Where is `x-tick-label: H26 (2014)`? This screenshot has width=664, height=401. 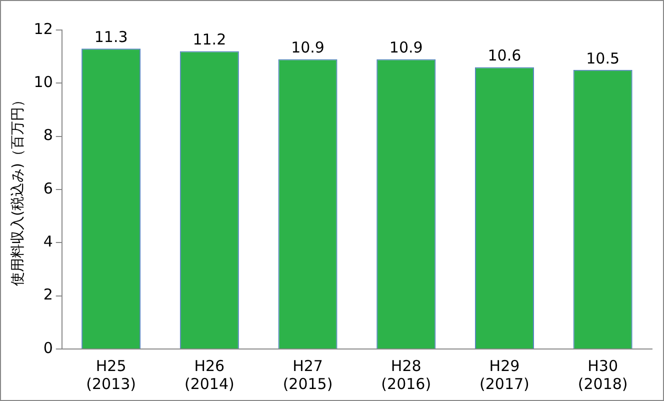 x-tick-label: H26 (2014) is located at coordinates (209, 374).